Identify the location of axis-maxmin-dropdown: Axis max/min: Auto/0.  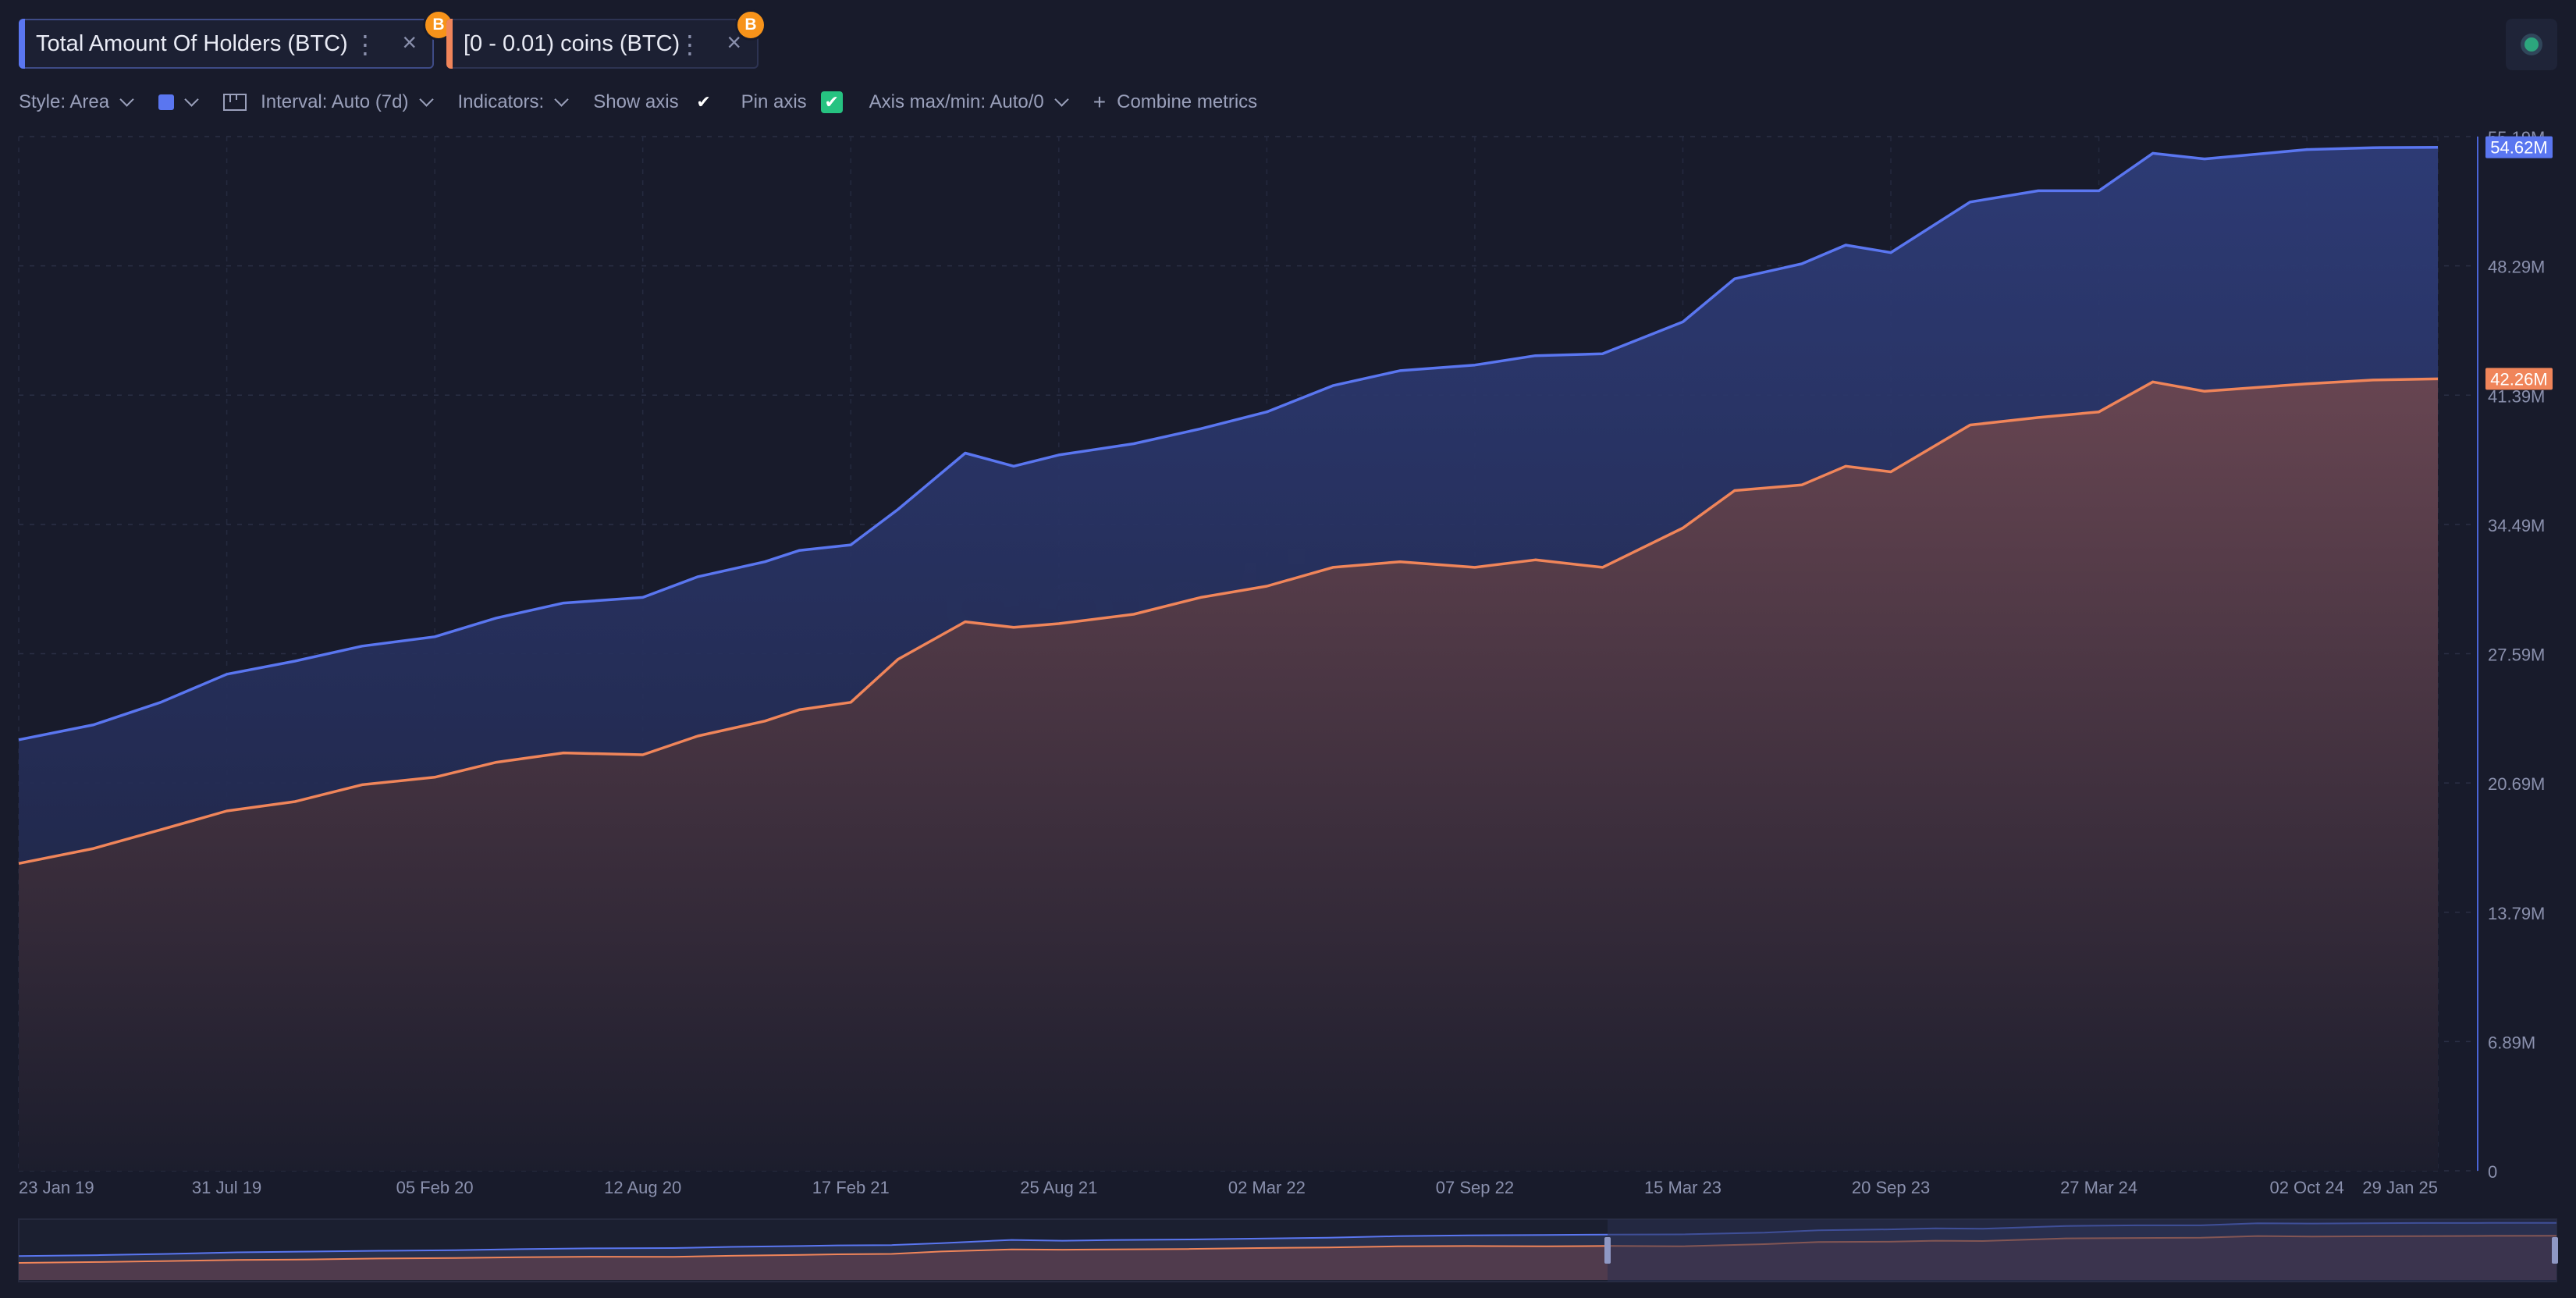
(969, 102).